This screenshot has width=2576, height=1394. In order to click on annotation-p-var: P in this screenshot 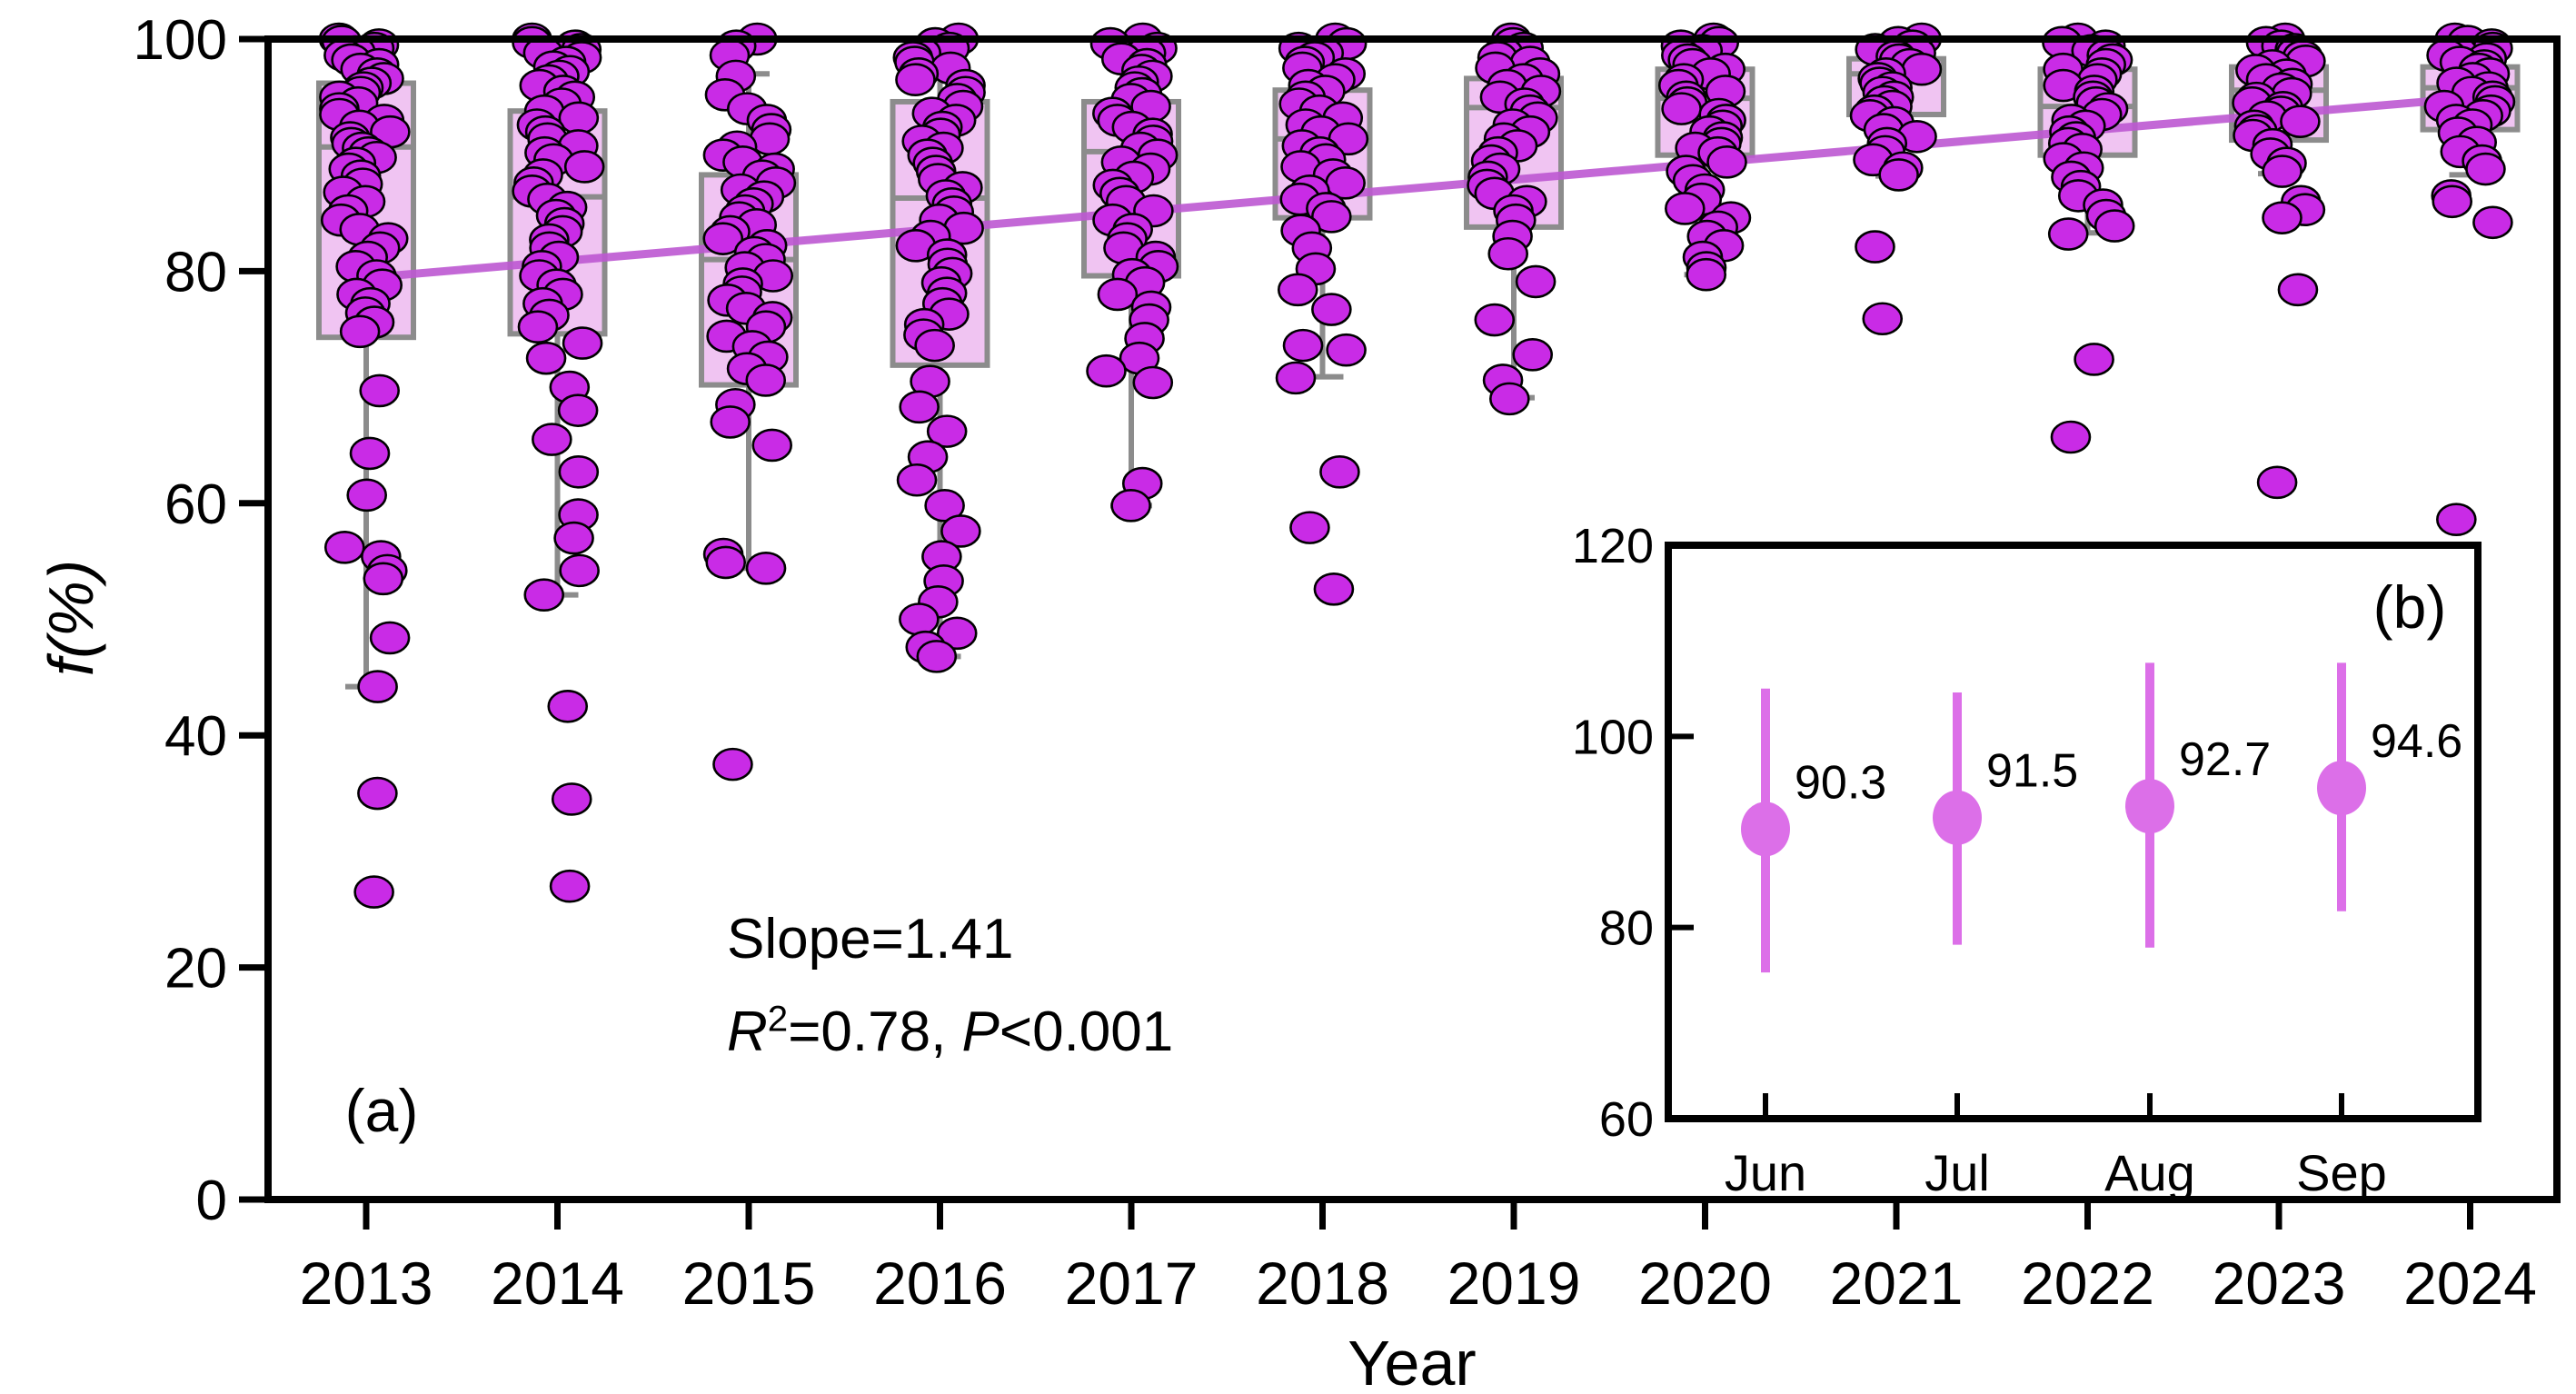, I will do `click(981, 1032)`.